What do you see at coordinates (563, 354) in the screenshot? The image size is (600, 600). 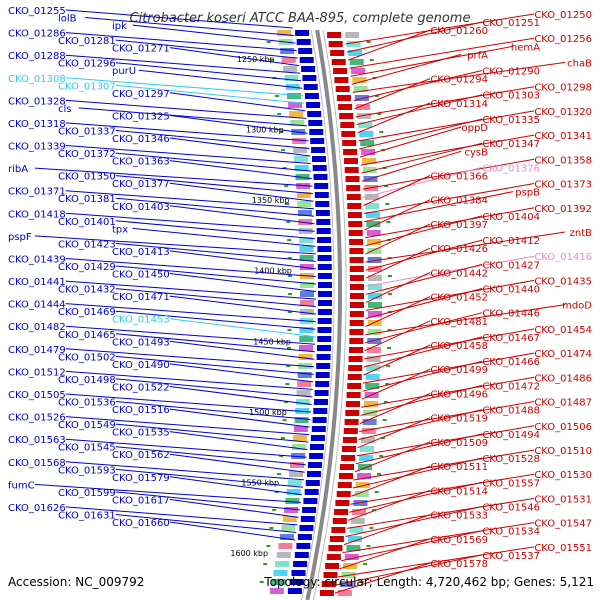 I see `gene-label: CKO_01474` at bounding box center [563, 354].